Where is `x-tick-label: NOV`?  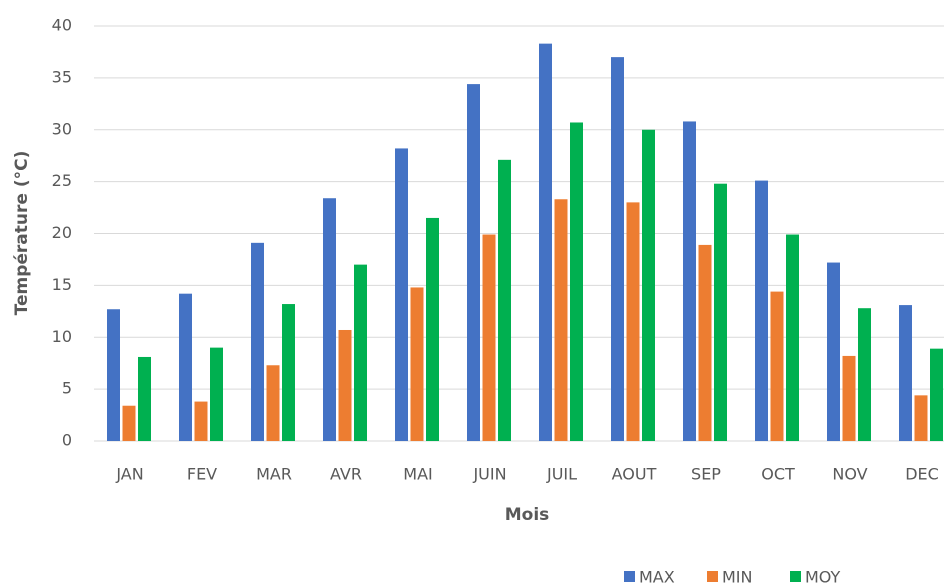
x-tick-label: NOV is located at coordinates (849, 474).